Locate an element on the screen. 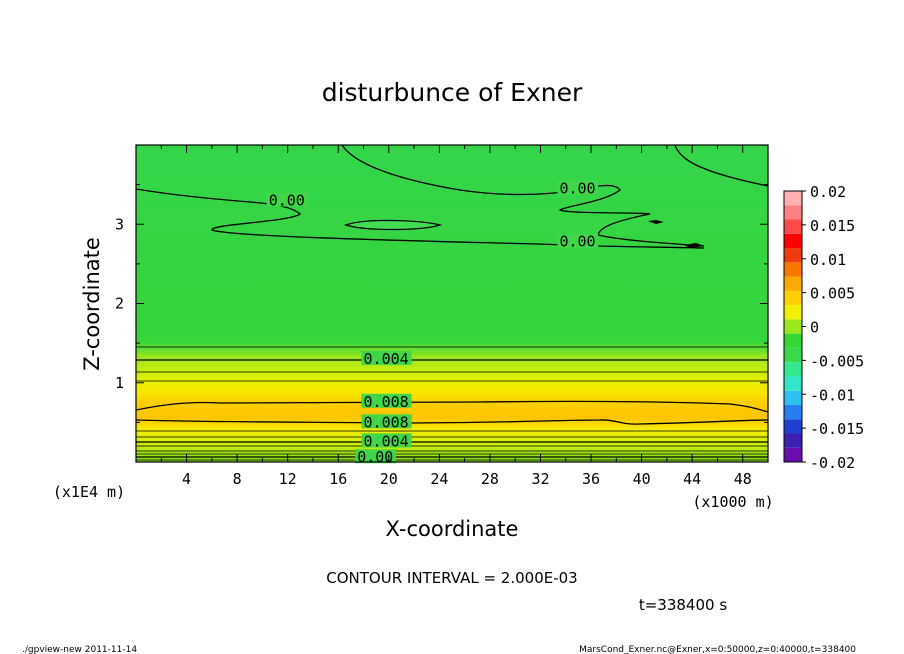 The image size is (904, 654). colorbar-tick-label: 0.015 is located at coordinates (832, 226).